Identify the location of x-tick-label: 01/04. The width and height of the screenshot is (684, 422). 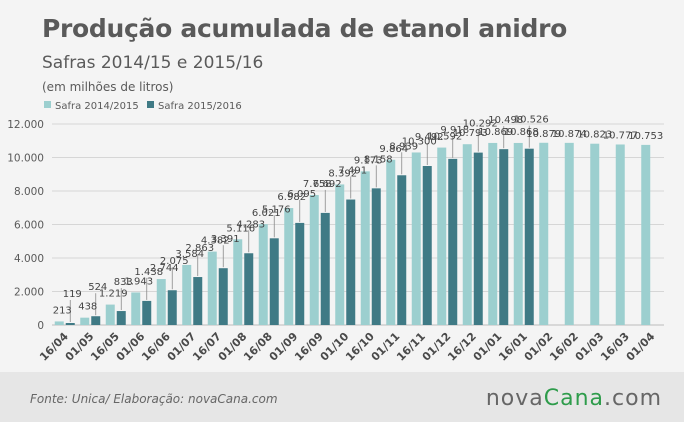
(641, 347).